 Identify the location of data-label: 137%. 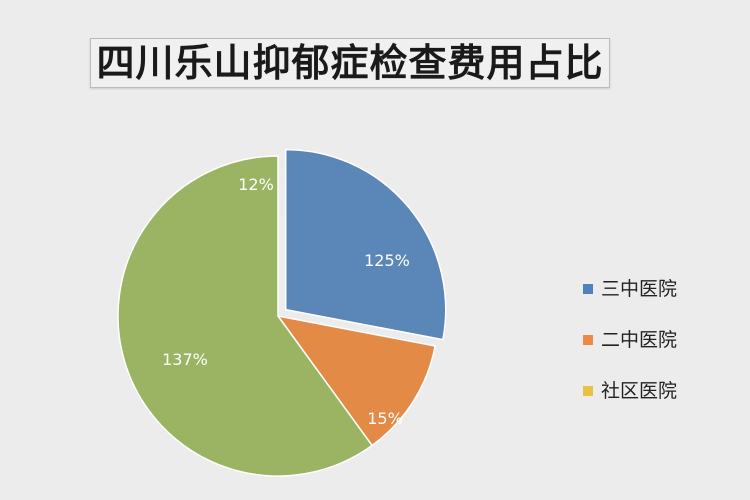
(185, 359).